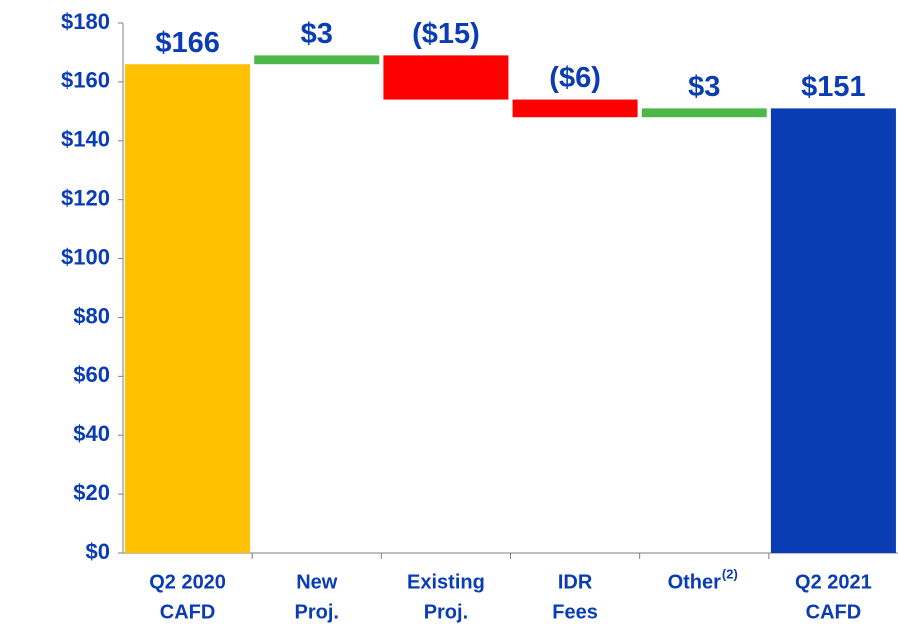 Image resolution: width=898 pixels, height=633 pixels. What do you see at coordinates (187, 582) in the screenshot?
I see `x-tick-label: Q2 2020` at bounding box center [187, 582].